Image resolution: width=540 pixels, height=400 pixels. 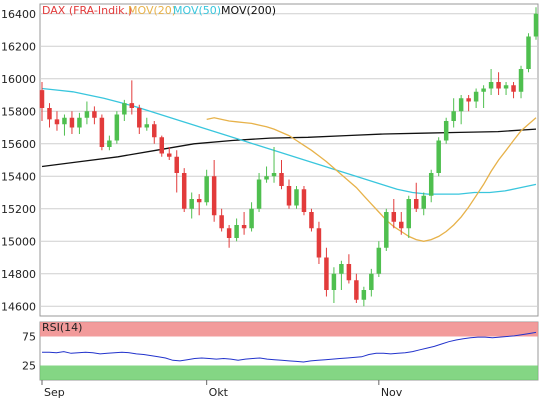 What do you see at coordinates (392, 392) in the screenshot?
I see `x-tick-label: Nov` at bounding box center [392, 392].